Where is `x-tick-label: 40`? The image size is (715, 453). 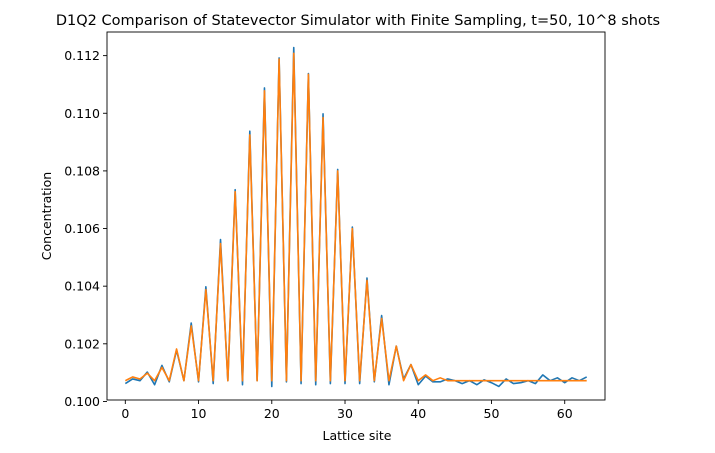
x-tick-label: 40 is located at coordinates (418, 413).